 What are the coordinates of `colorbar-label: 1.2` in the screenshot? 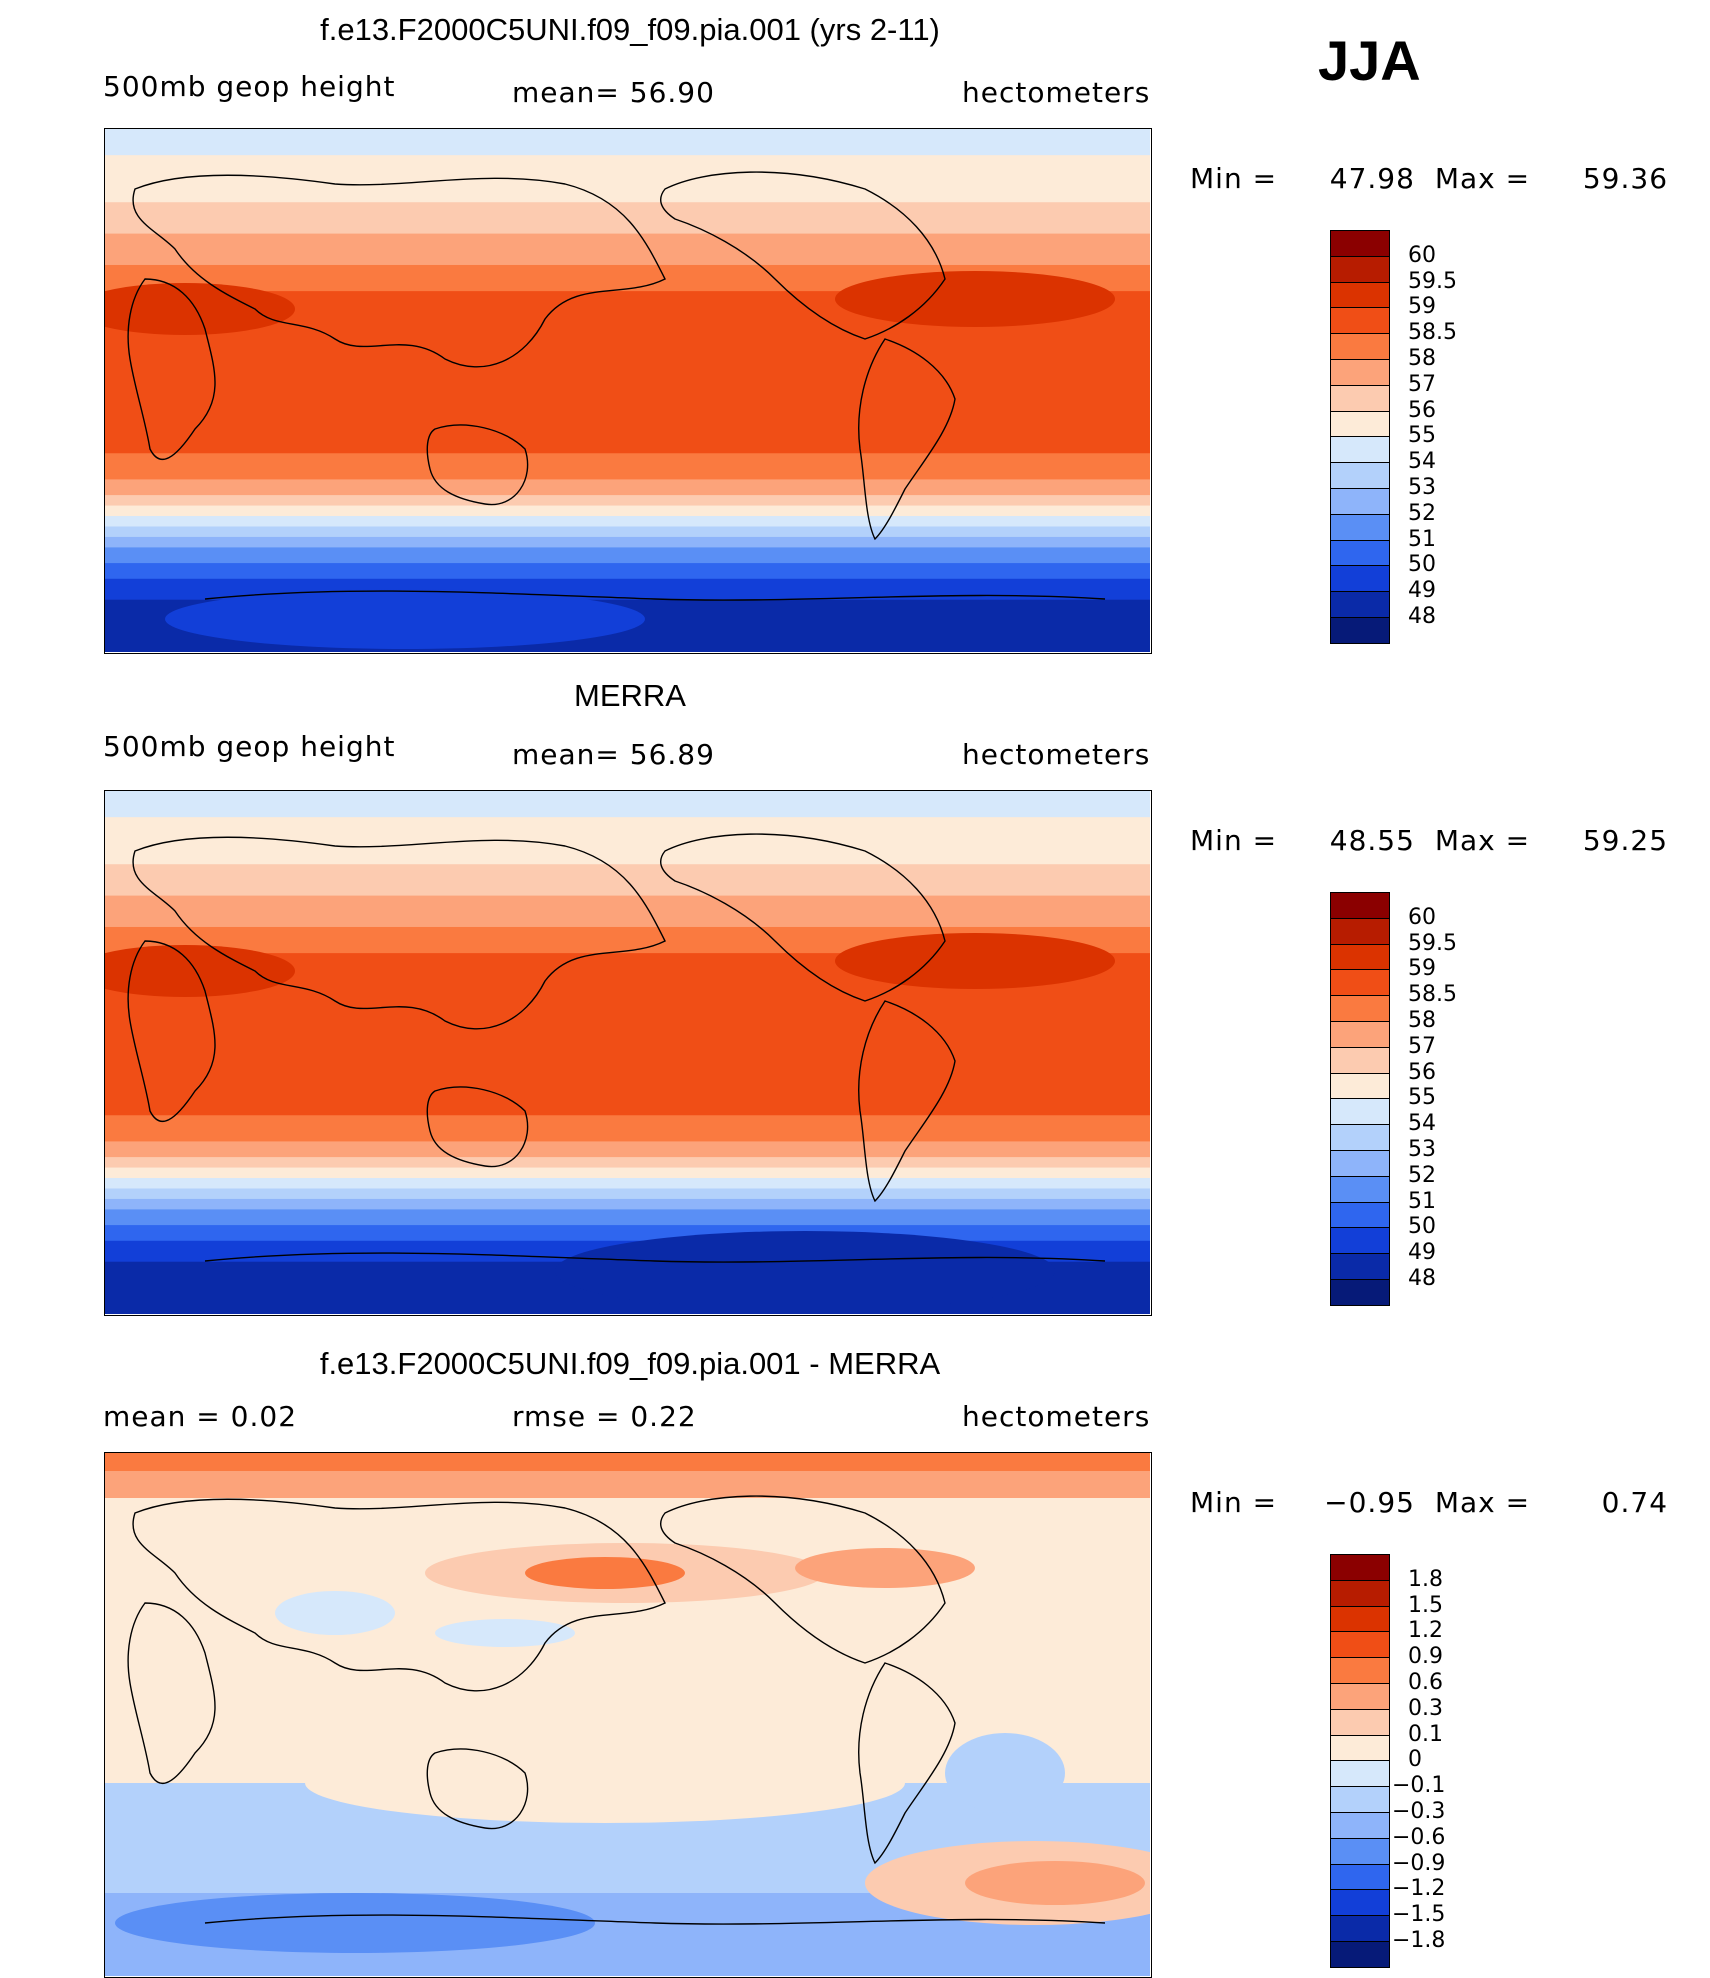 It's located at (1425, 1631).